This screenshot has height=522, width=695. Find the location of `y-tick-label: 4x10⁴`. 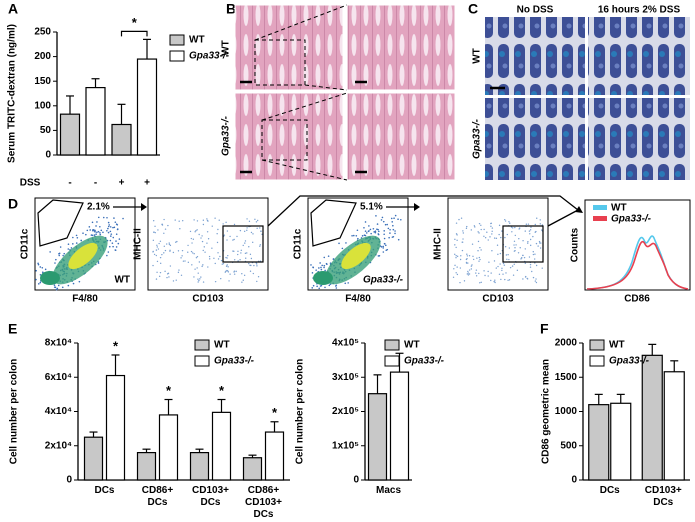

y-tick-label: 4x10⁴ is located at coordinates (58, 411).